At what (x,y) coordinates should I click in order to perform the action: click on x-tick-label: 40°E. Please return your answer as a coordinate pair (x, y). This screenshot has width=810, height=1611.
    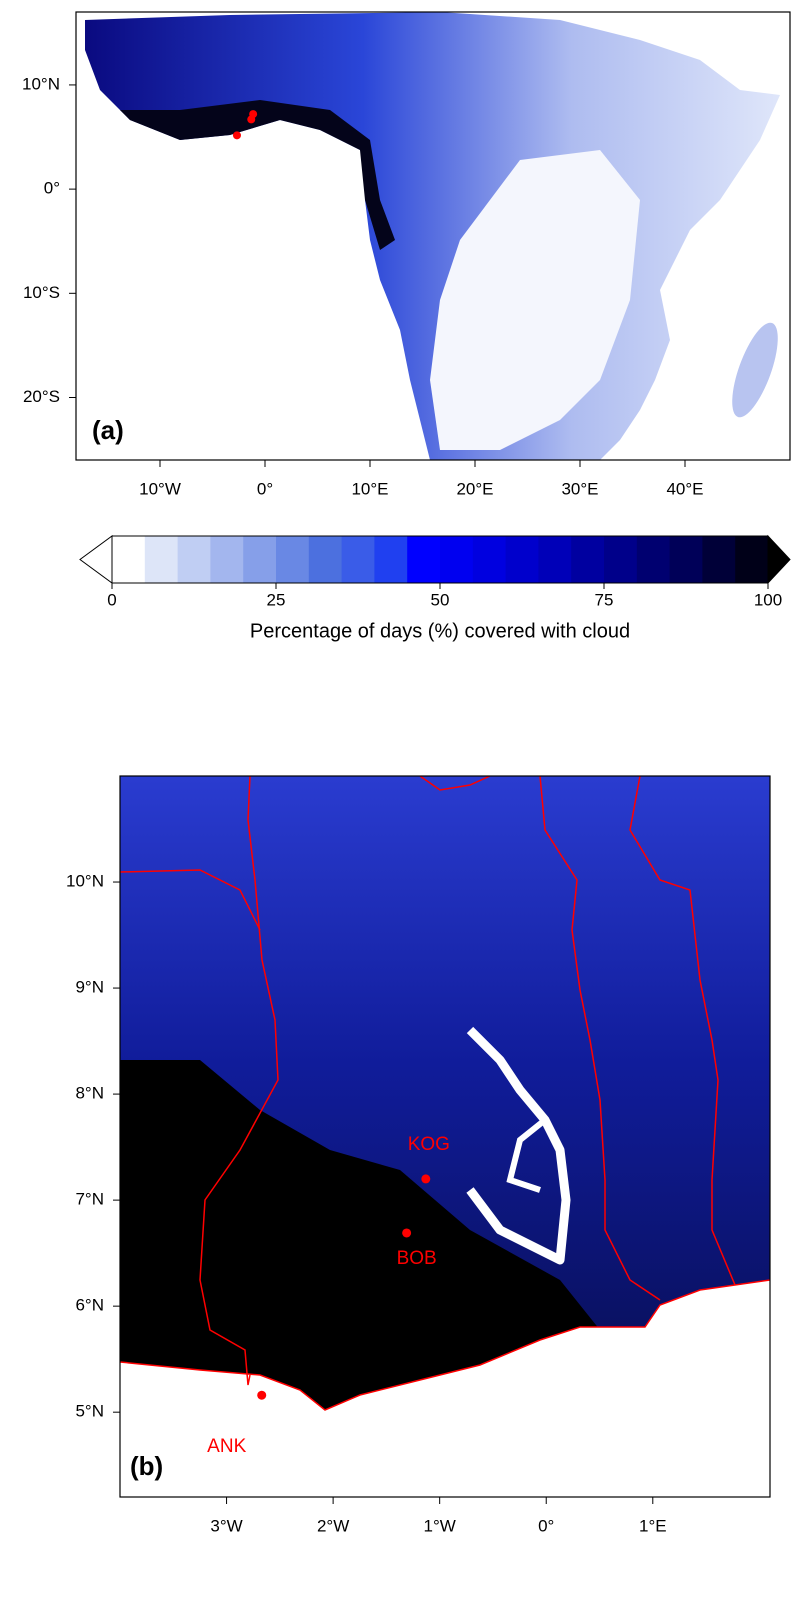
    Looking at the image, I should click on (684, 488).